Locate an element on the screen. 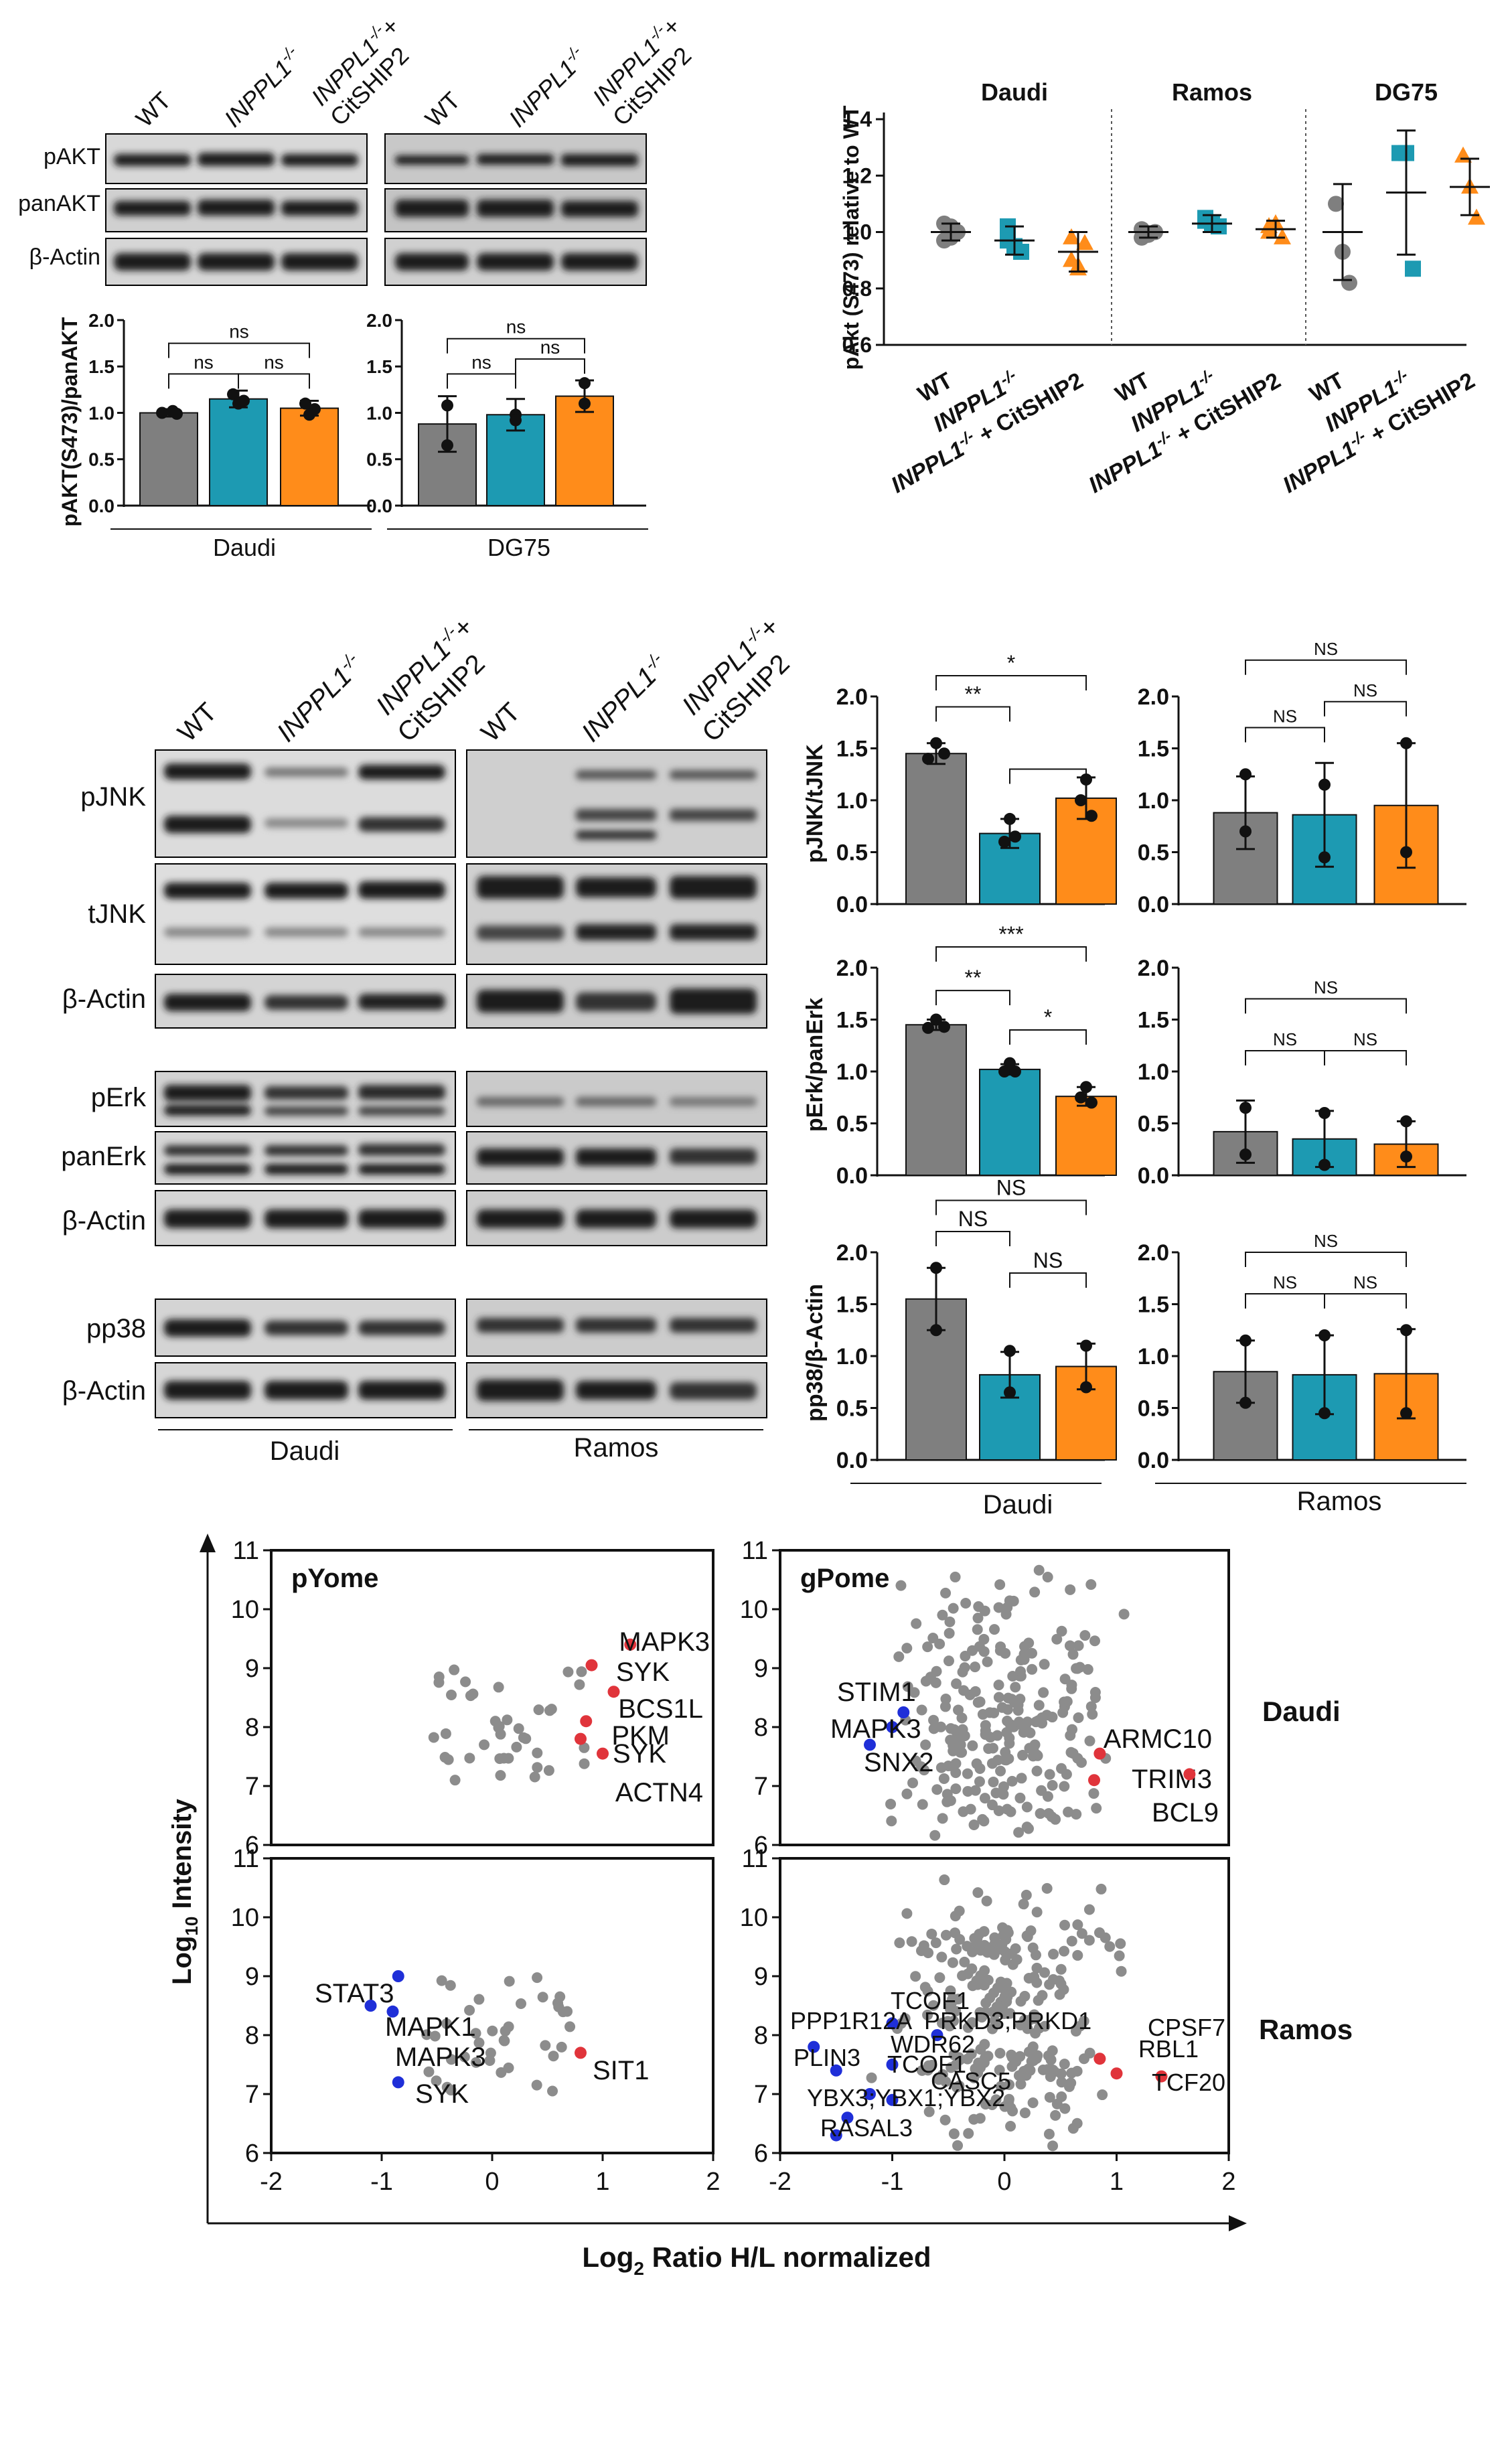 This screenshot has width=1512, height=2451. pa-dg75-tick-label: 0.5 is located at coordinates (379, 459).